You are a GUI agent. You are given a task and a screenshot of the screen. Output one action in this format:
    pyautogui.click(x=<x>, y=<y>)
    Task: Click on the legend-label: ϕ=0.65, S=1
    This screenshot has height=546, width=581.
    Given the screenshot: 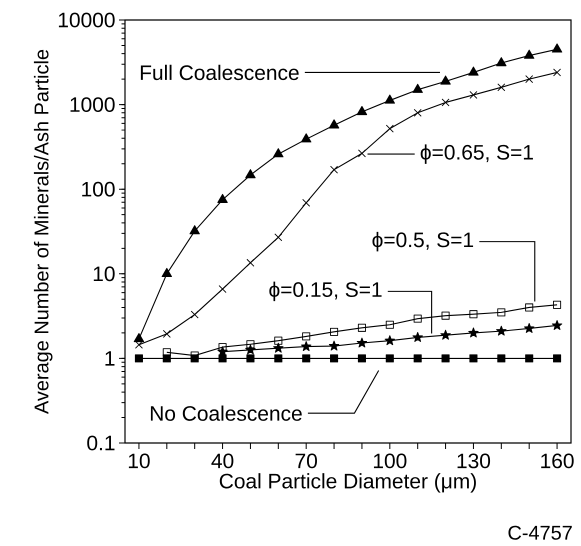 What is the action you would take?
    pyautogui.click(x=476, y=154)
    